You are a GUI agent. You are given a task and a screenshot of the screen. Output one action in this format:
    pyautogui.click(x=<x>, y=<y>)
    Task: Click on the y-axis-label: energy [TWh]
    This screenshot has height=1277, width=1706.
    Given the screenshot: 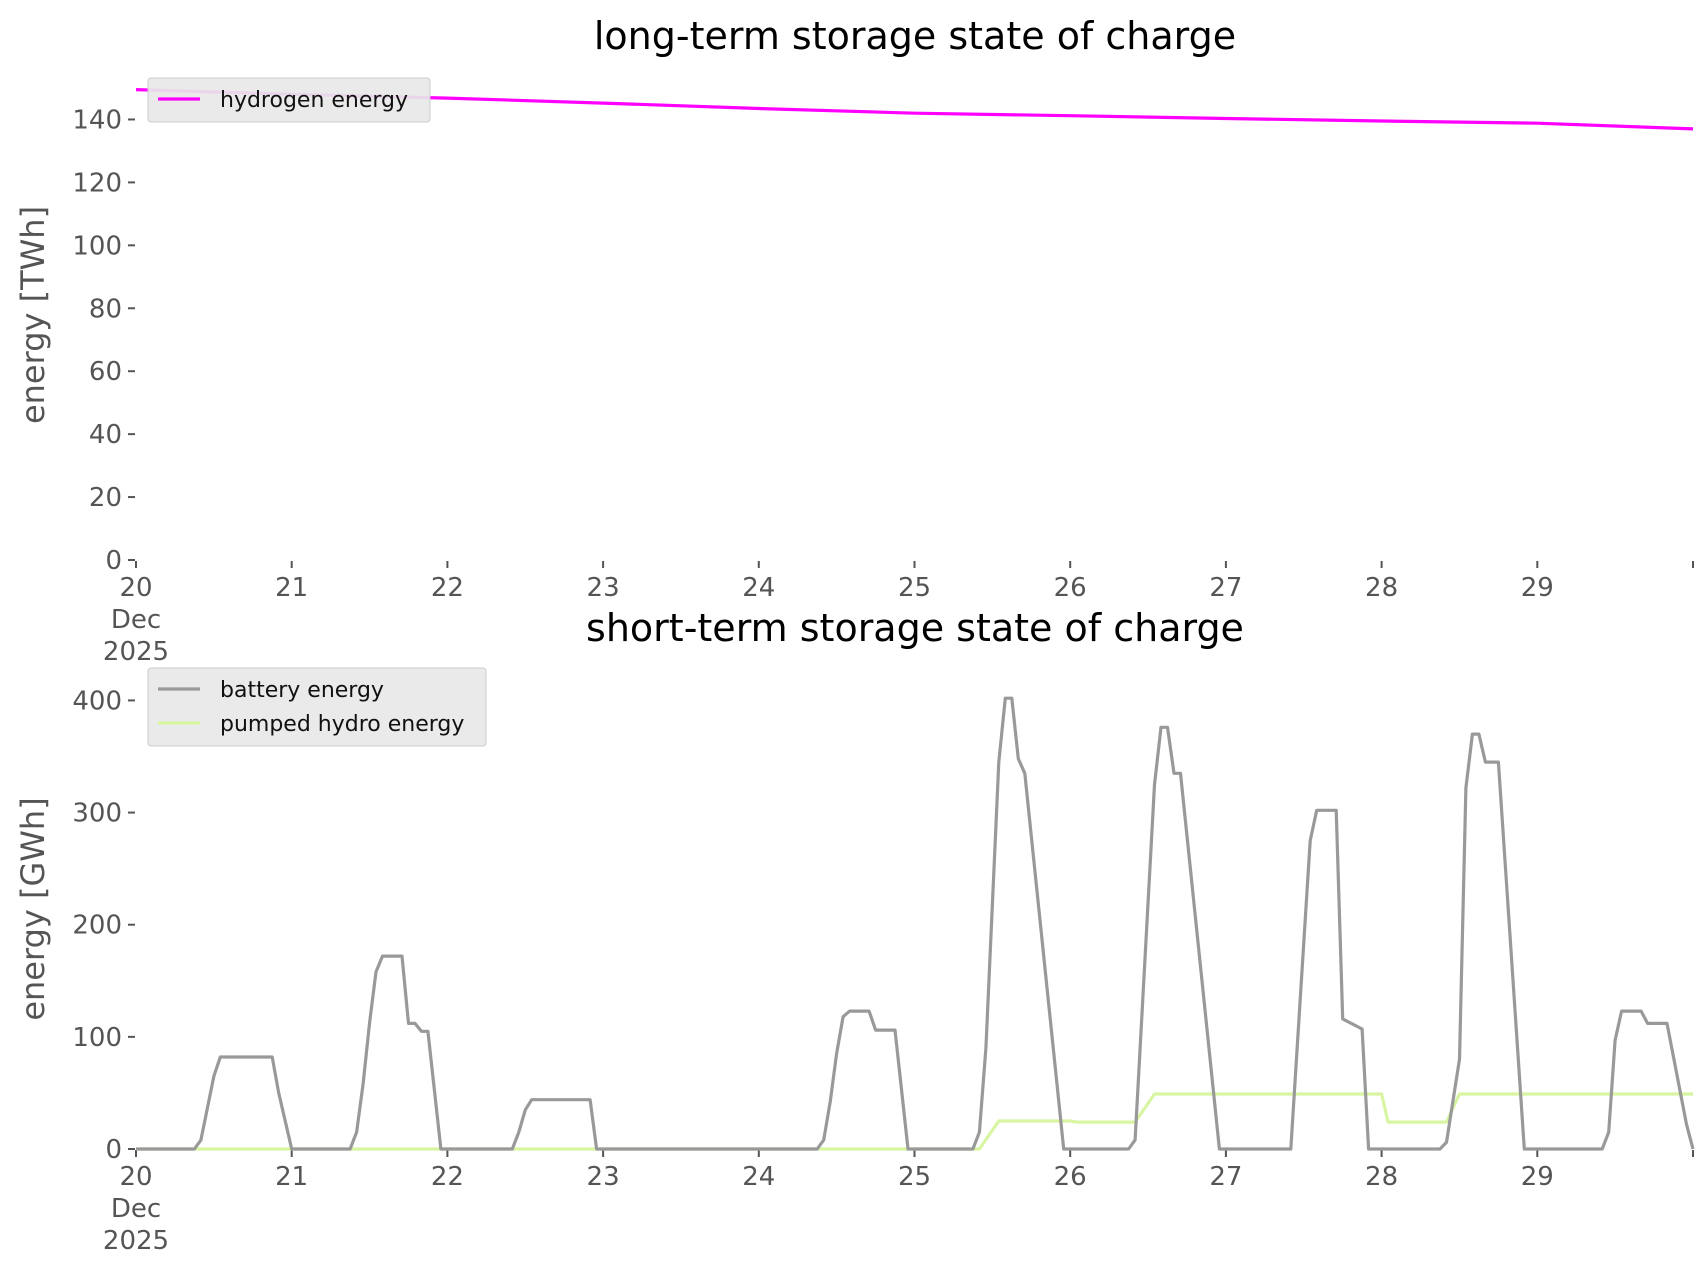 What is the action you would take?
    pyautogui.click(x=33, y=315)
    